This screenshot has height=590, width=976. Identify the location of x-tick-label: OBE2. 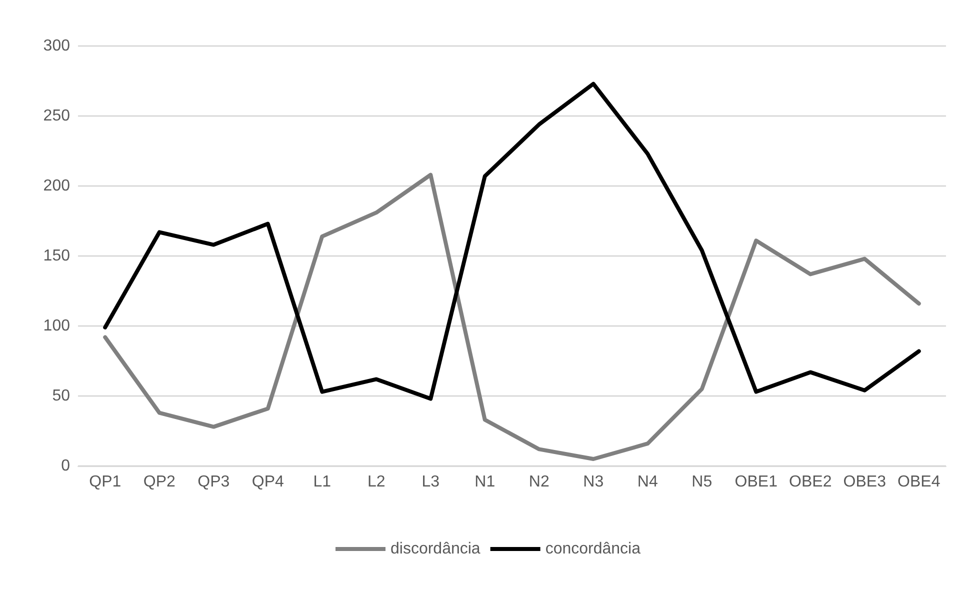
(810, 482).